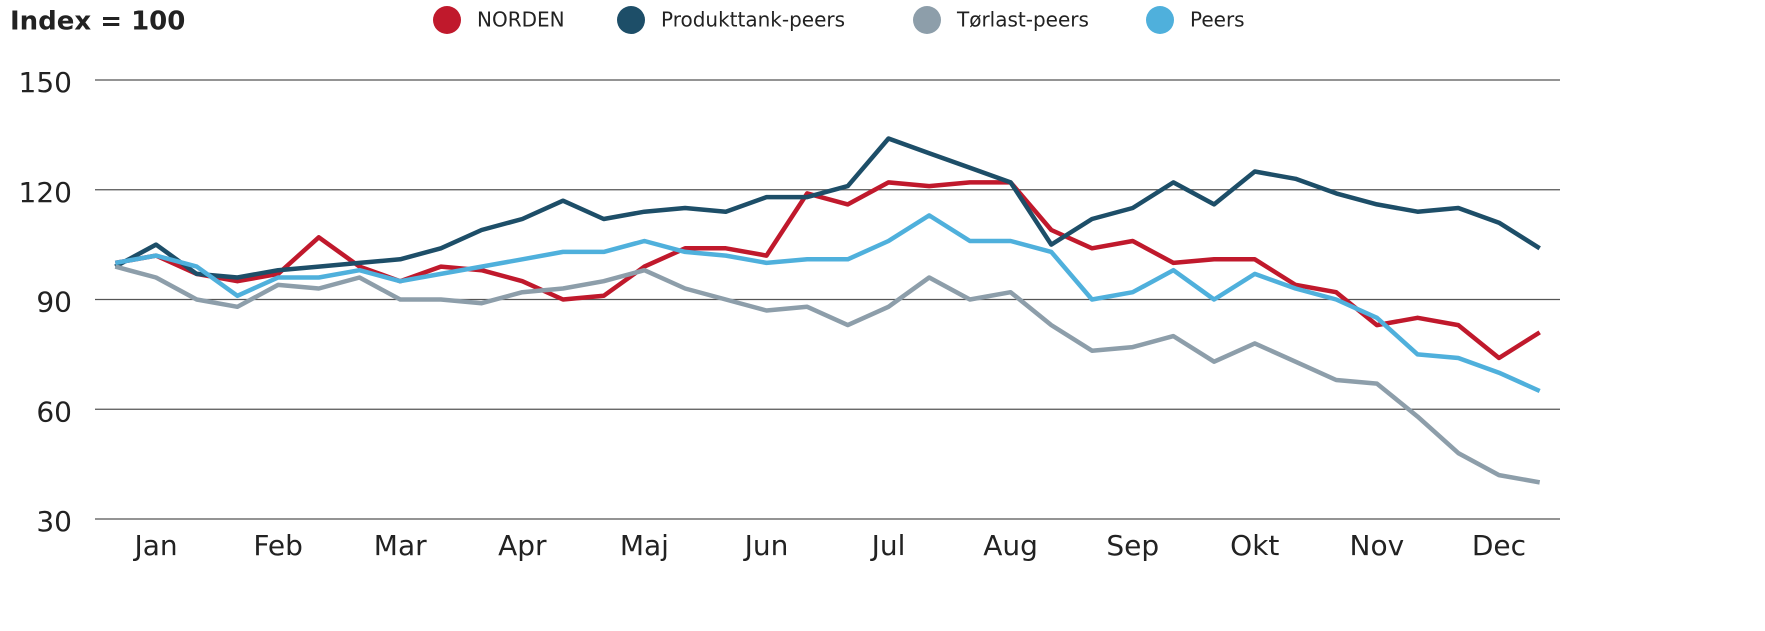 Image resolution: width=1765 pixels, height=631 pixels. I want to click on legend-label: NORDEN, so click(521, 20).